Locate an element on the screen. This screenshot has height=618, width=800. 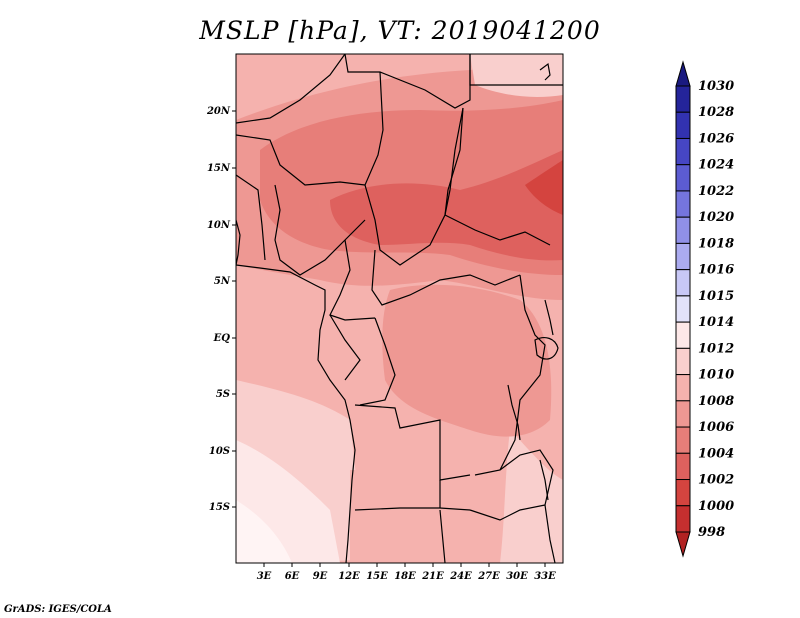
pressure-band-northwest is located at coordinates (283, 86).